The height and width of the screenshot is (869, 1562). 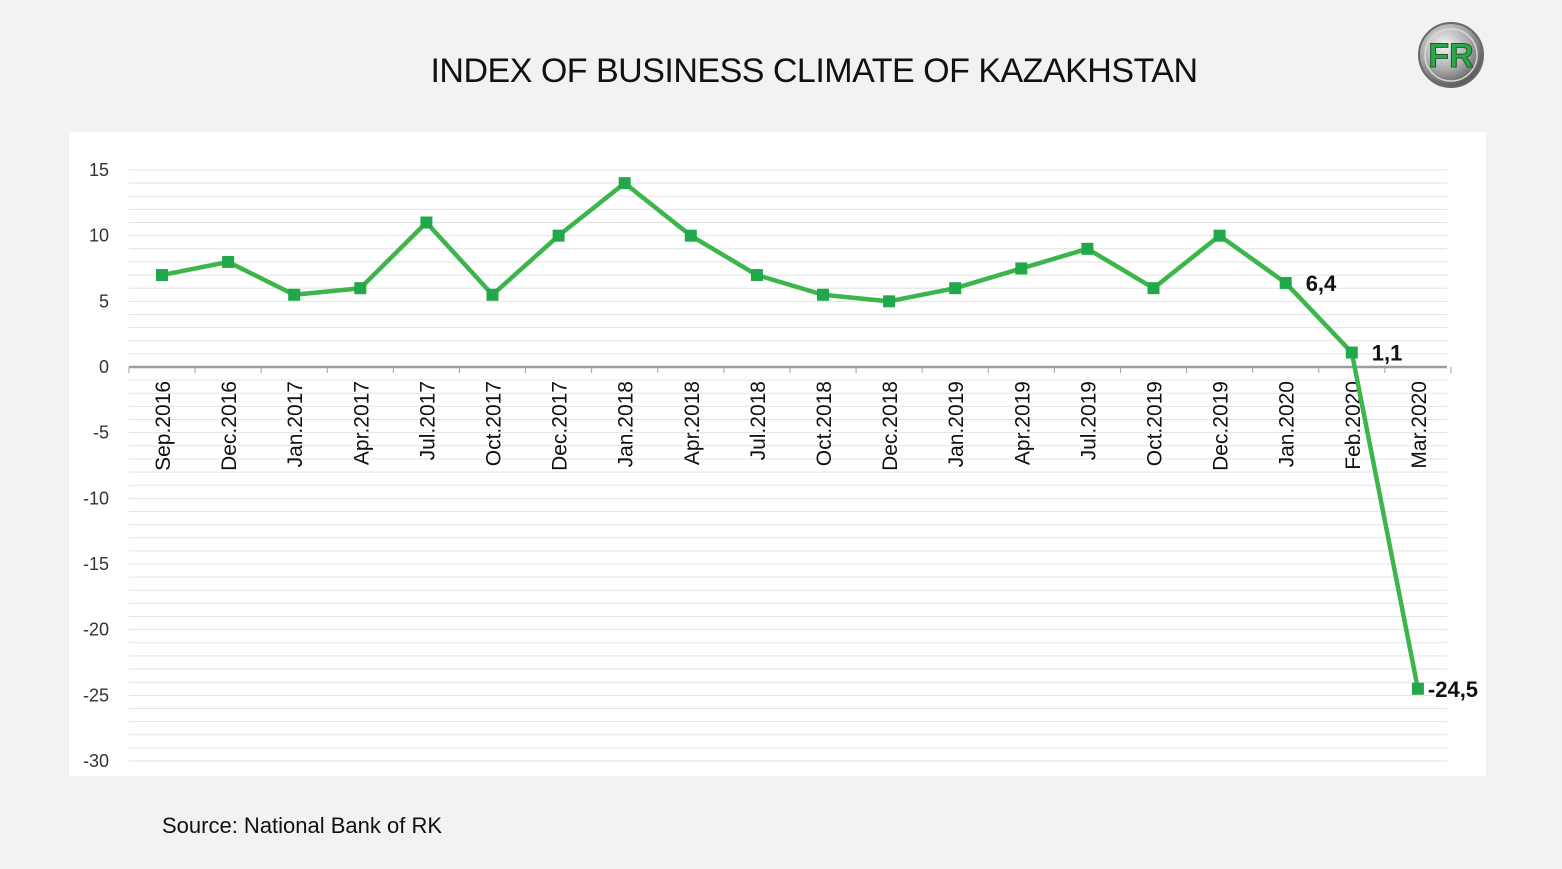 What do you see at coordinates (96, 630) in the screenshot?
I see `y-tick-label: -20` at bounding box center [96, 630].